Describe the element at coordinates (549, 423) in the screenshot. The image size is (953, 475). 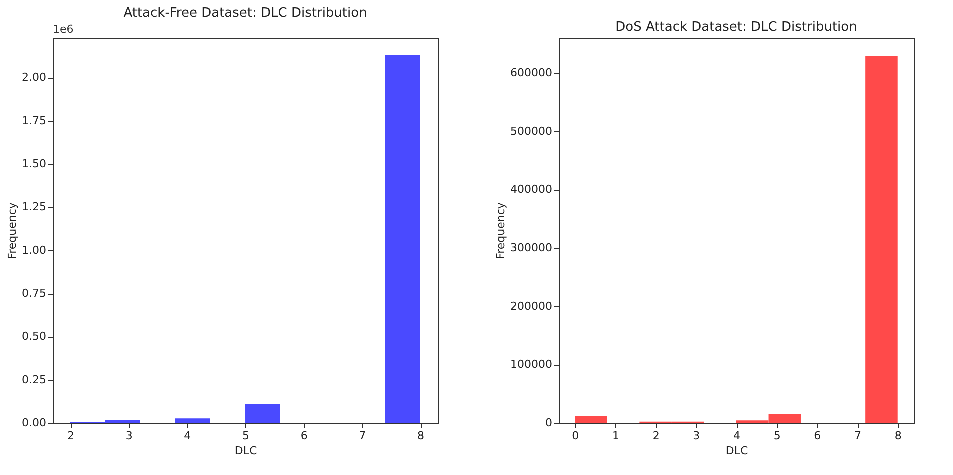
I see `y-tick-label: 0` at that location.